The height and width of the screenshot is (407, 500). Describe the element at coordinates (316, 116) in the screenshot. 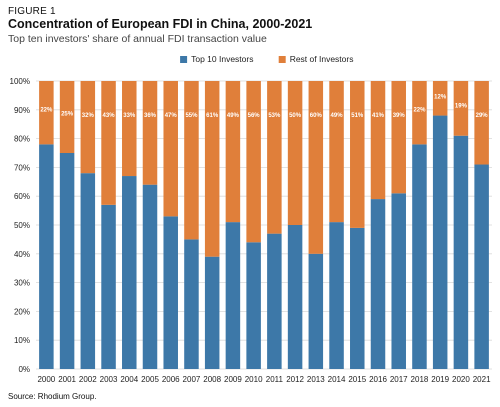

I see `bar-data-label: 60%` at that location.